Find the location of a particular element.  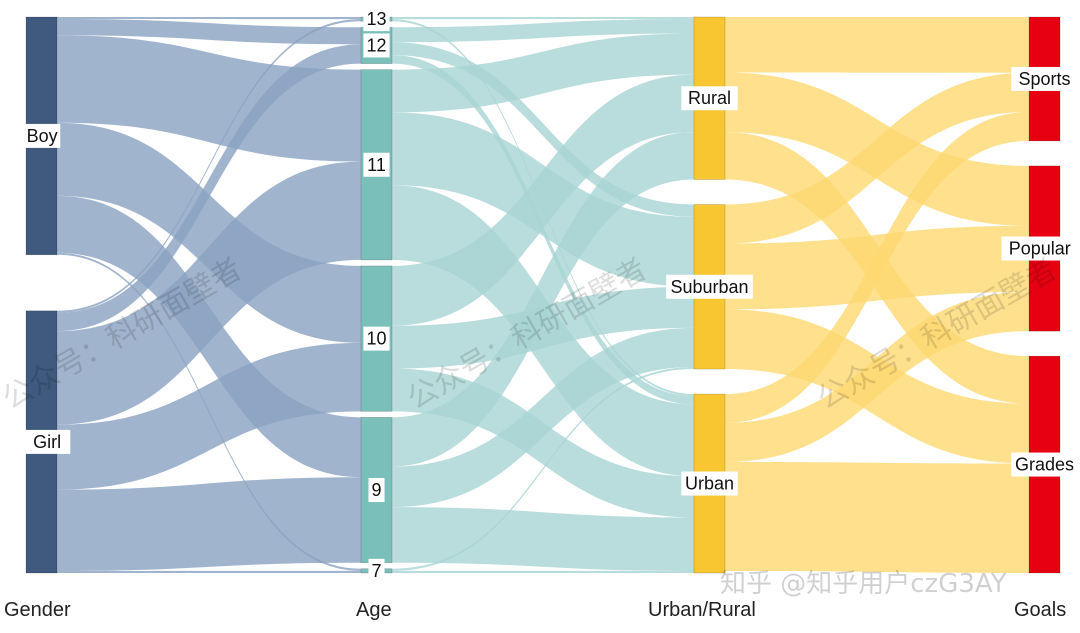

watermark-footer: 知乎 @知乎用户czG3AY is located at coordinates (863, 584).